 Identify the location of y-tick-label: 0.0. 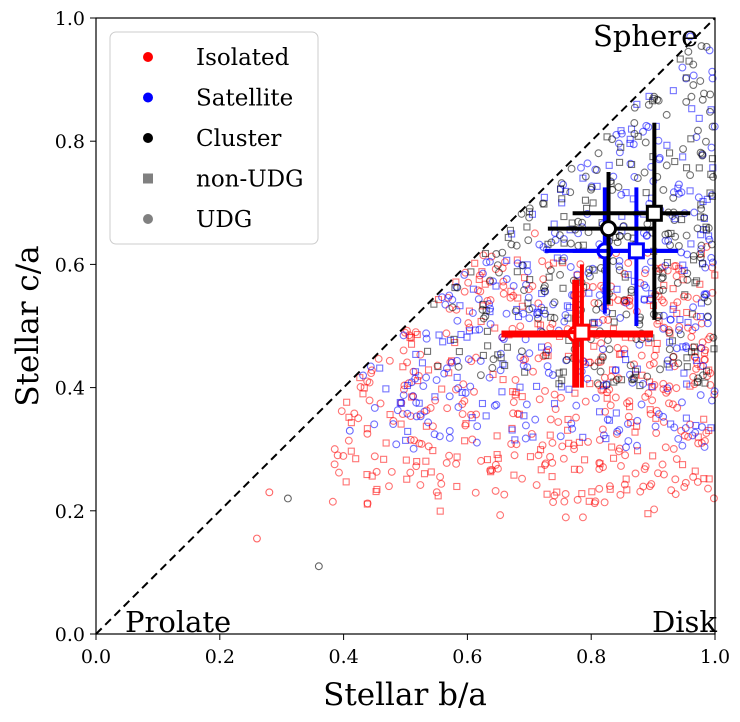
(70, 635).